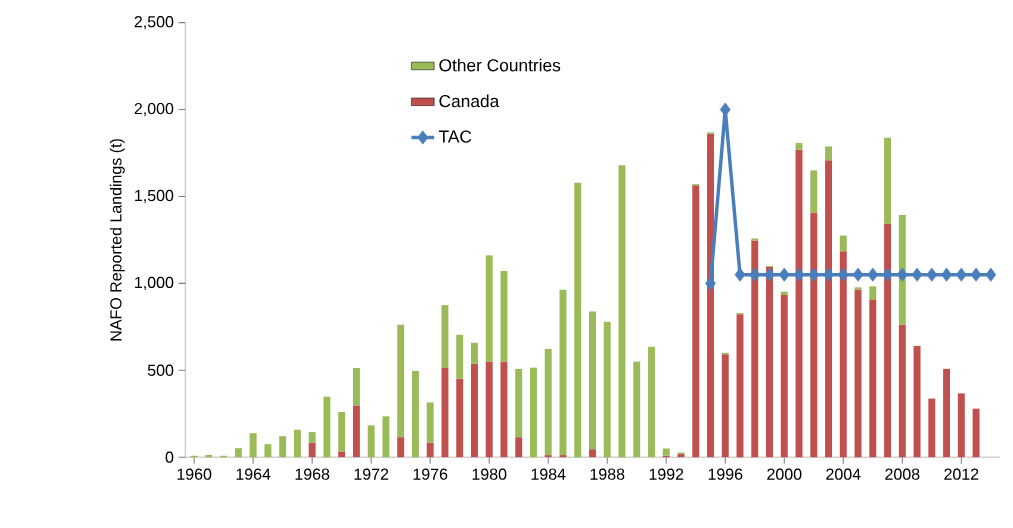  What do you see at coordinates (117, 240) in the screenshot?
I see `y-axis-title: NAFO Reported Landings (t)` at bounding box center [117, 240].